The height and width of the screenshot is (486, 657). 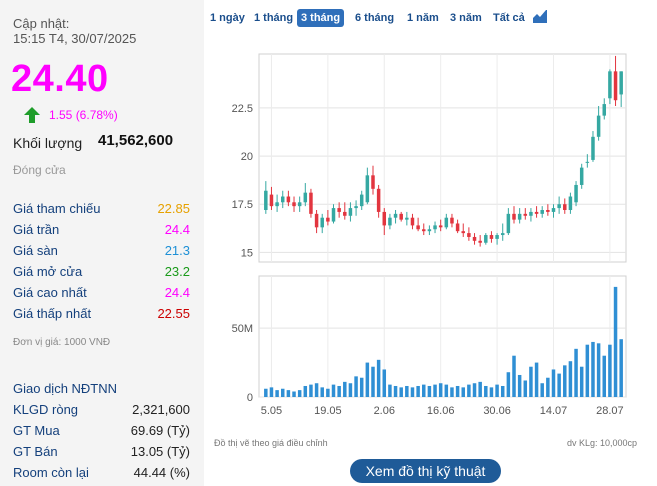 I want to click on price-tick-label: 20, so click(x=247, y=157).